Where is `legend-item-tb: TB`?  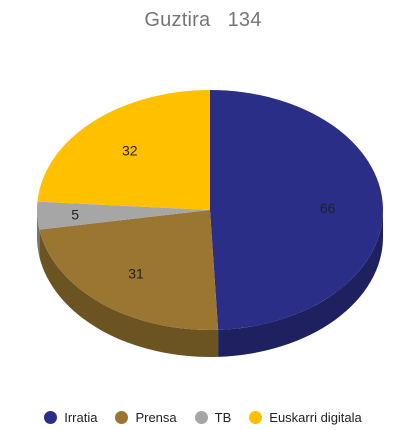 legend-item-tb: TB is located at coordinates (213, 417).